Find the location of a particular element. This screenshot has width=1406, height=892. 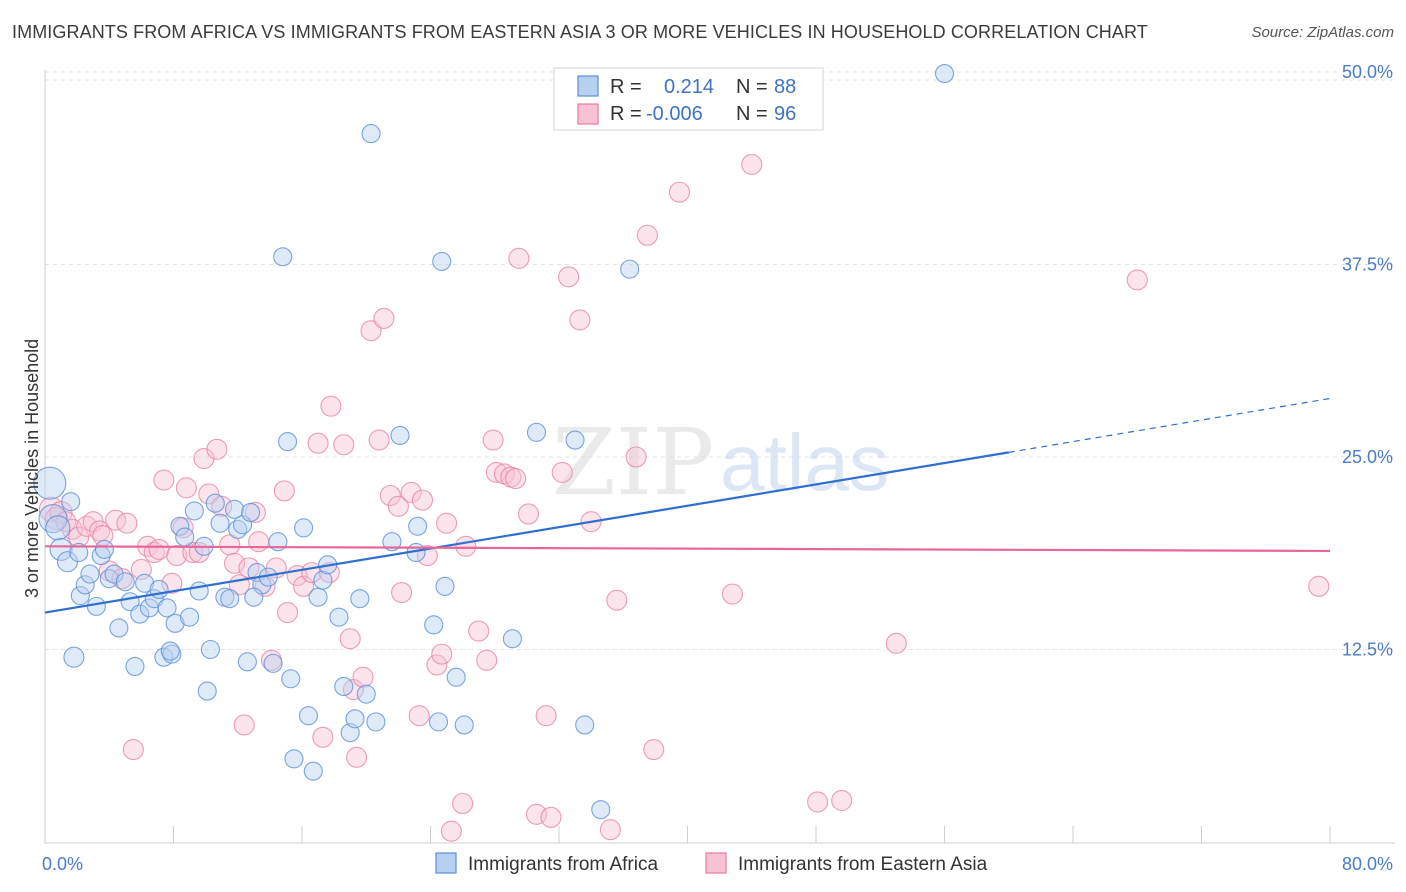

y-tick-label: 50.0% is located at coordinates (1367, 72).